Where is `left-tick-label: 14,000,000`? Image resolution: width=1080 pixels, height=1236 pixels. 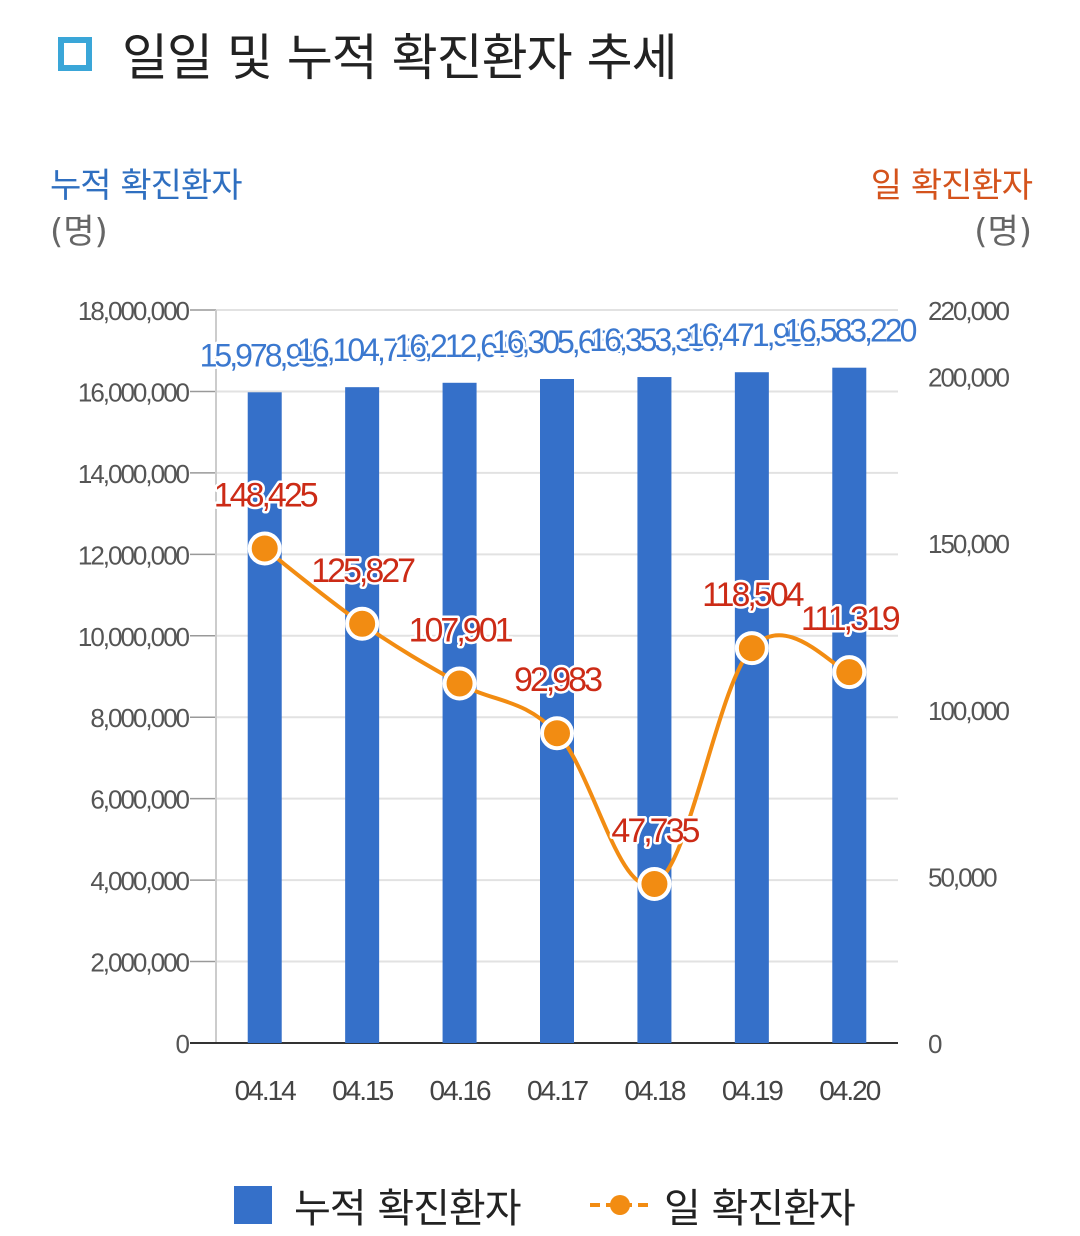 left-tick-label: 14,000,000 is located at coordinates (134, 474).